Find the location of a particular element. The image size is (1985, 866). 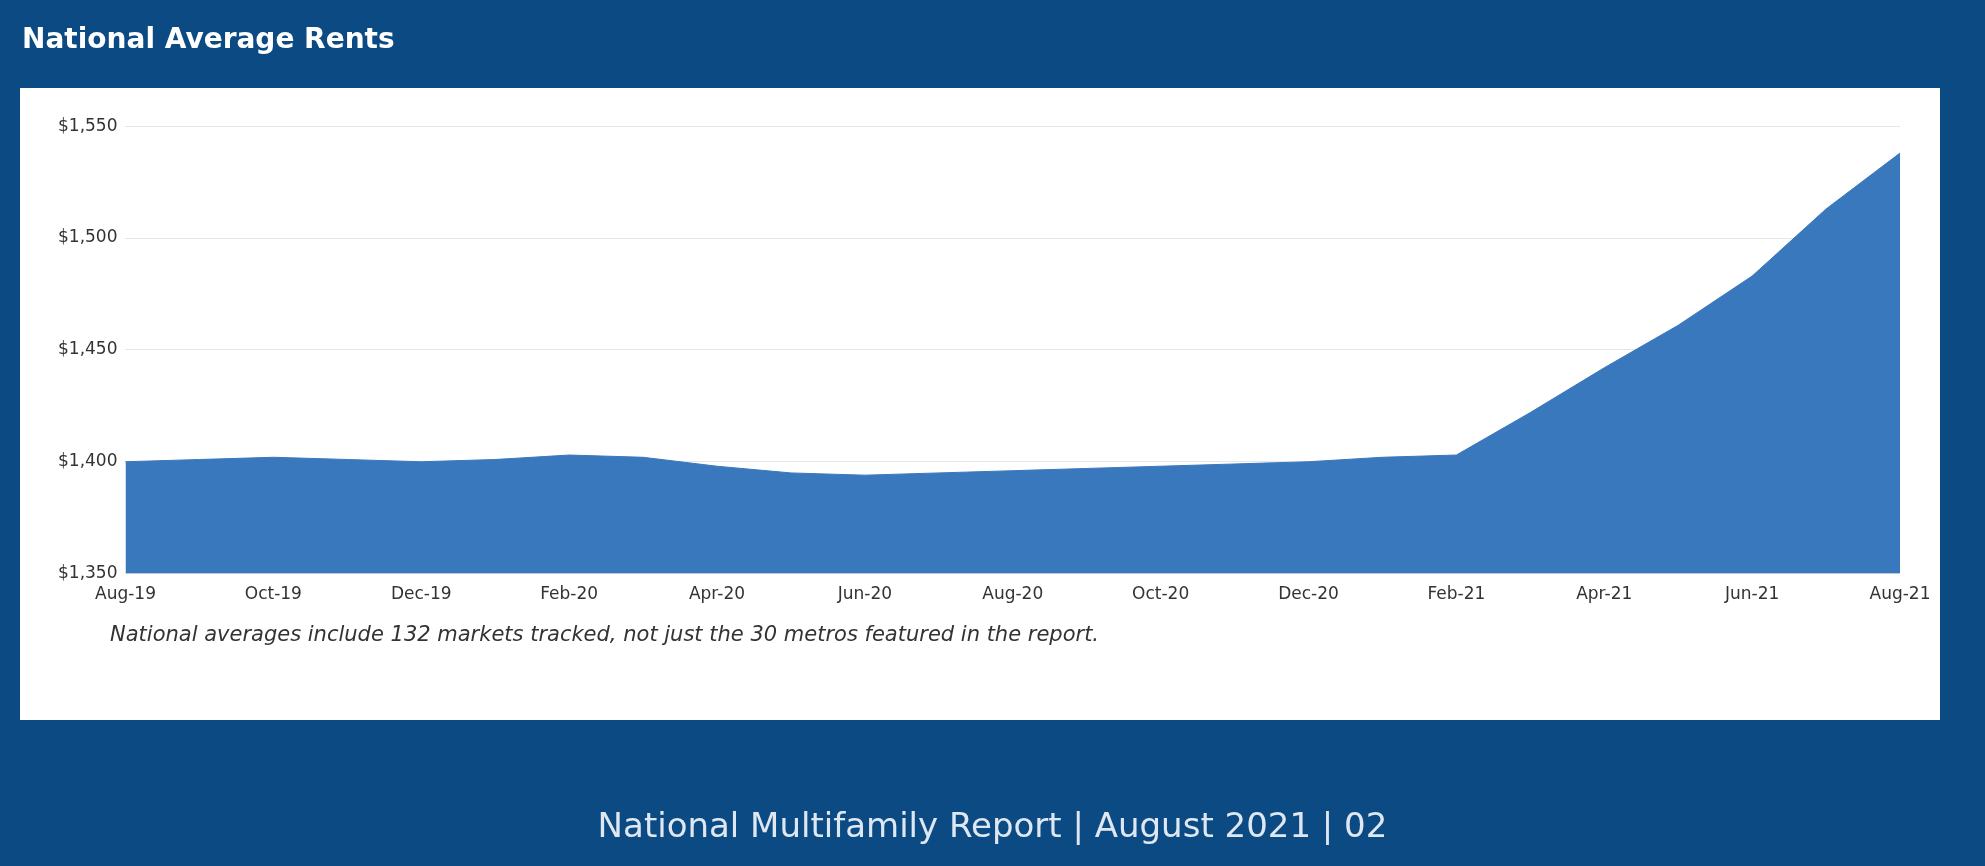

x-tick-label: Oct-20 is located at coordinates (1161, 593).